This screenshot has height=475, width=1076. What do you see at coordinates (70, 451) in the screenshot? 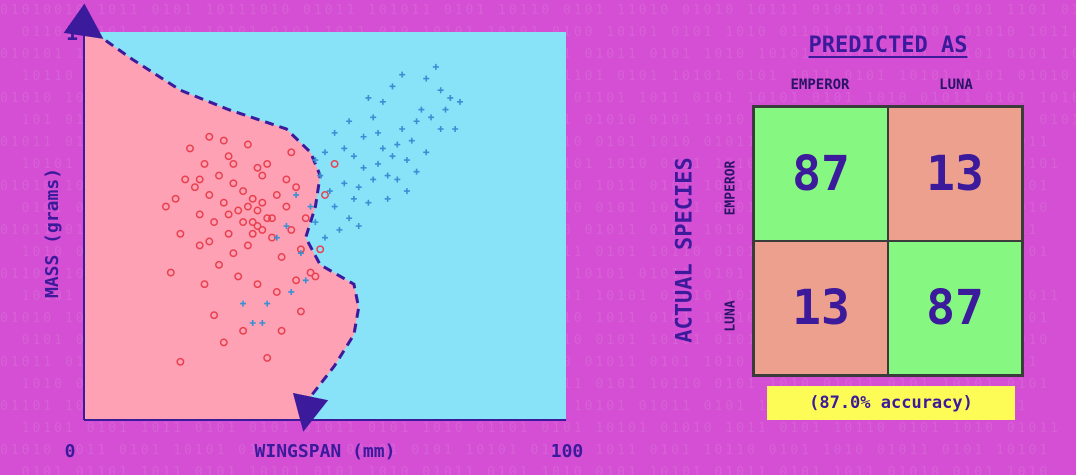
I see `x-tick-0: 0` at bounding box center [70, 451].